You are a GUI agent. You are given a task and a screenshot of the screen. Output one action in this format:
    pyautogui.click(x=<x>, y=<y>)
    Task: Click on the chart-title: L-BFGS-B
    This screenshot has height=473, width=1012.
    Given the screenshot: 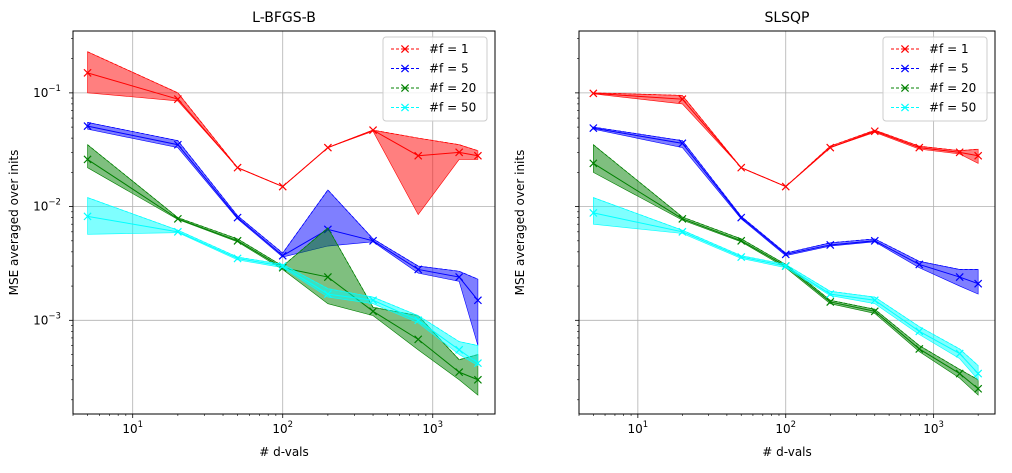 What is the action you would take?
    pyautogui.click(x=284, y=18)
    